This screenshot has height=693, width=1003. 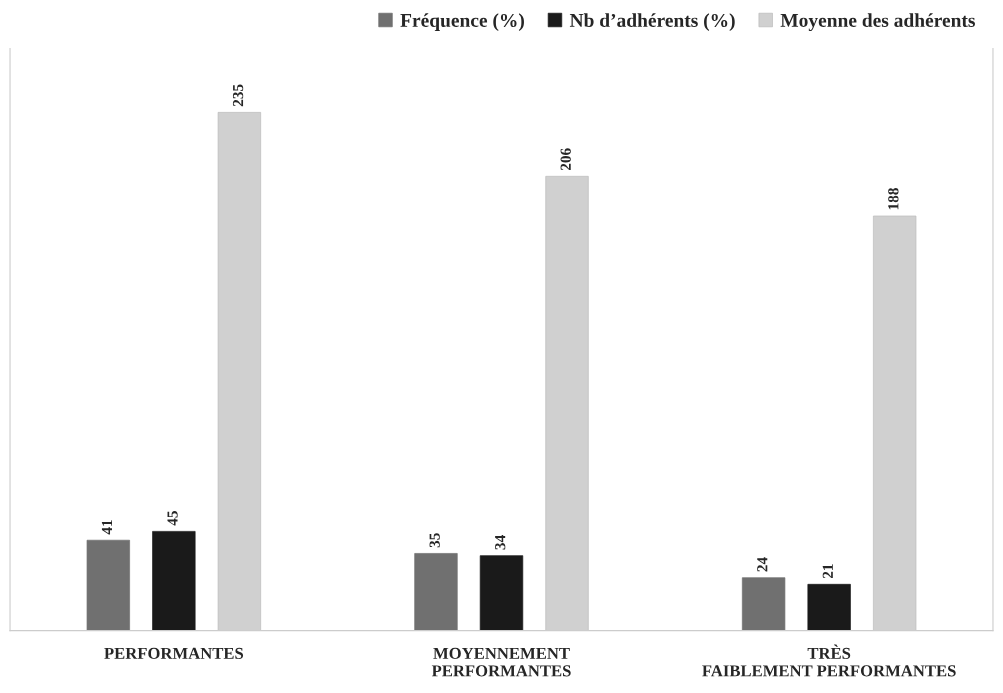 I want to click on data-label: 41, so click(x=106, y=527).